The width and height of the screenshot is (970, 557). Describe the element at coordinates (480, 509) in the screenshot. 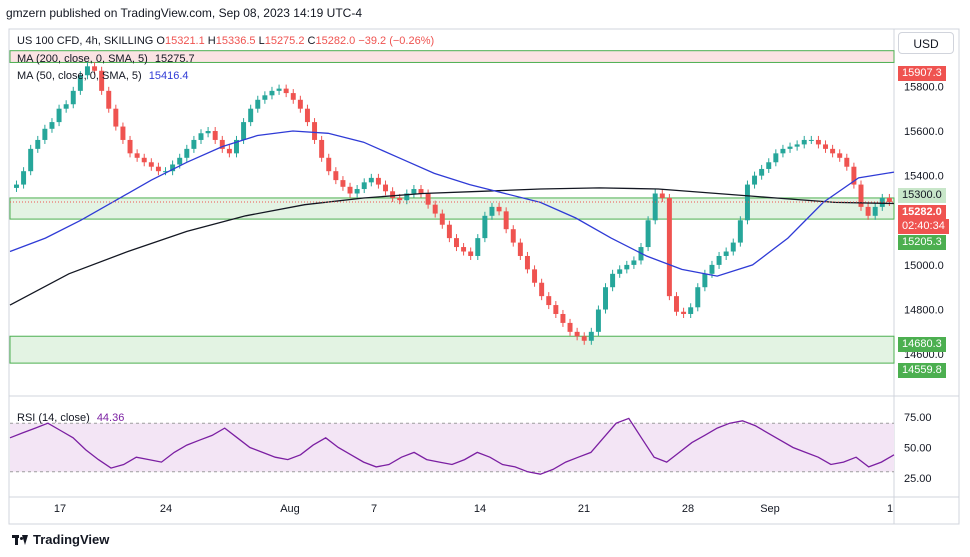

I see `x-tick-label: 14` at that location.